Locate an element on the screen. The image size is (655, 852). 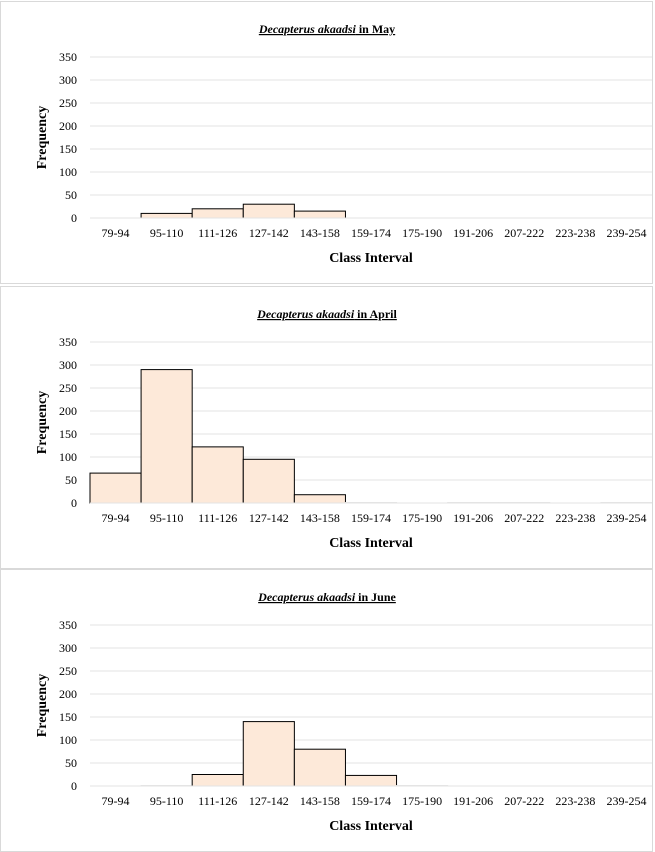
chart-title-month: in April is located at coordinates (375, 314).